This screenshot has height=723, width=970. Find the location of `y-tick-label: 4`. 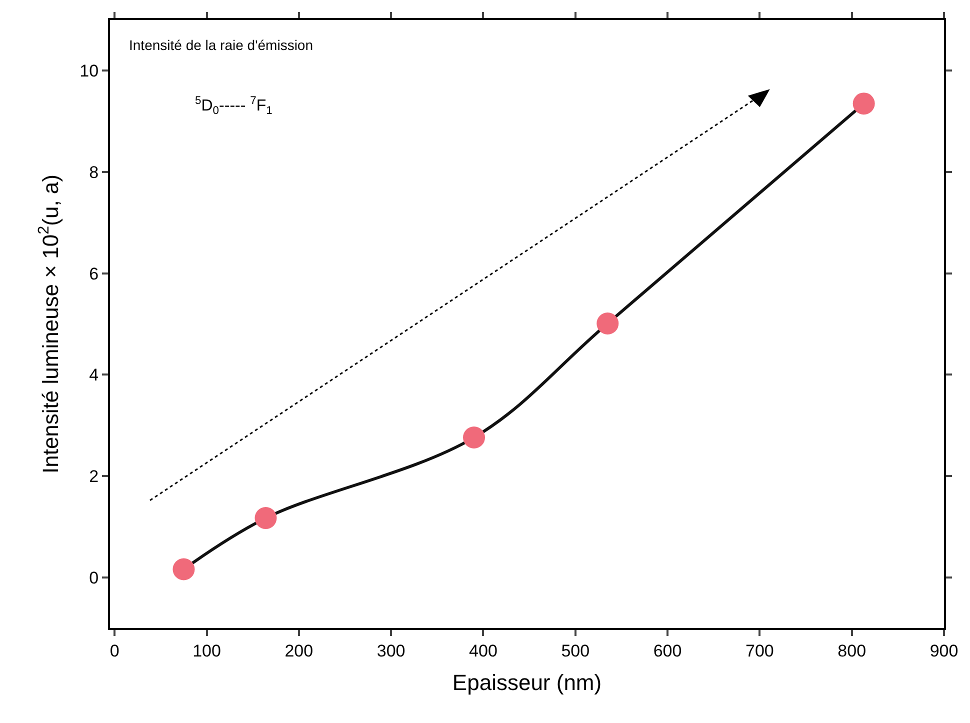

y-tick-label: 4 is located at coordinates (94, 375).